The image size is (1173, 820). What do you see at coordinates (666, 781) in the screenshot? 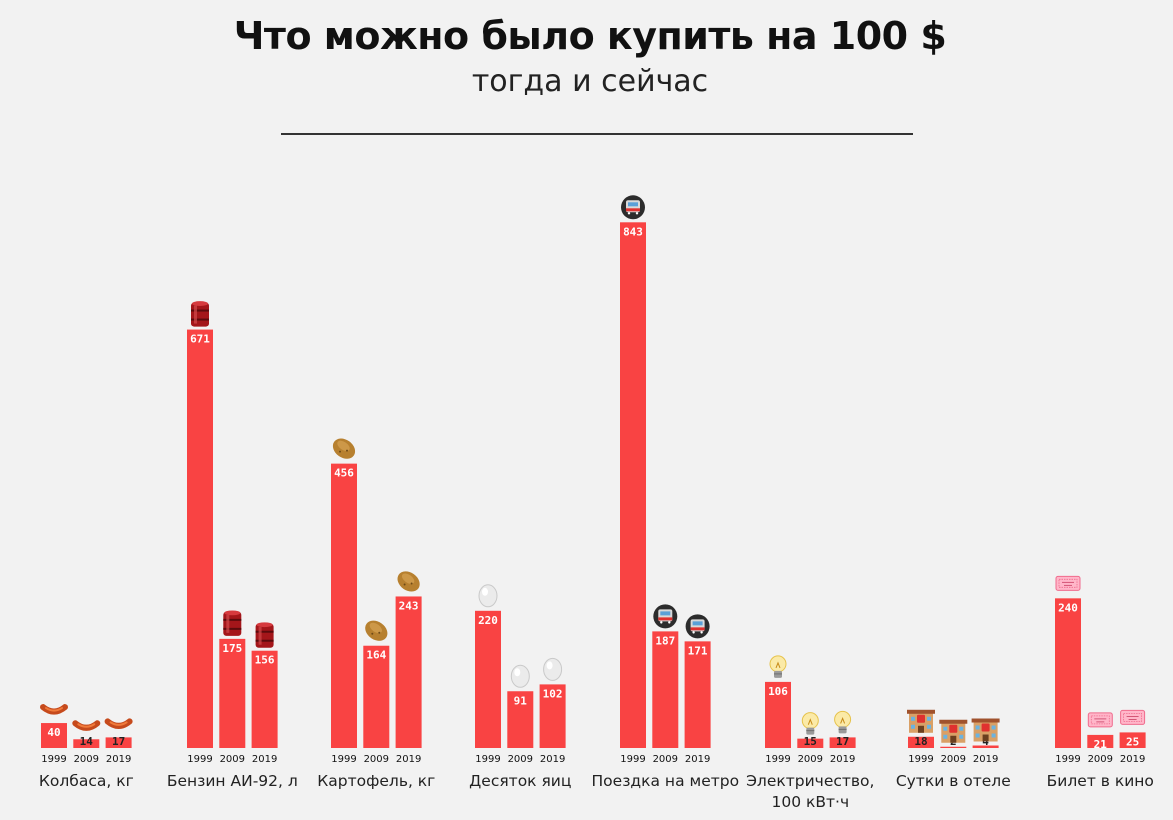
I see `category-label: Поездка на метро` at bounding box center [666, 781].